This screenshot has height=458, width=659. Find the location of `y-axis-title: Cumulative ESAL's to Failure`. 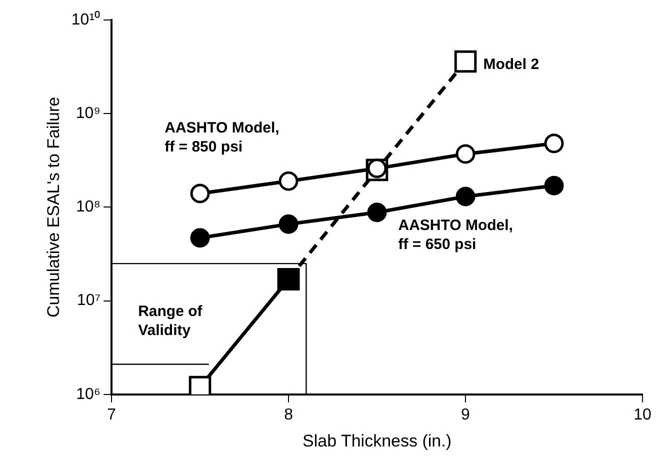

y-axis-title: Cumulative ESAL's to Failure is located at coordinates (53, 207).